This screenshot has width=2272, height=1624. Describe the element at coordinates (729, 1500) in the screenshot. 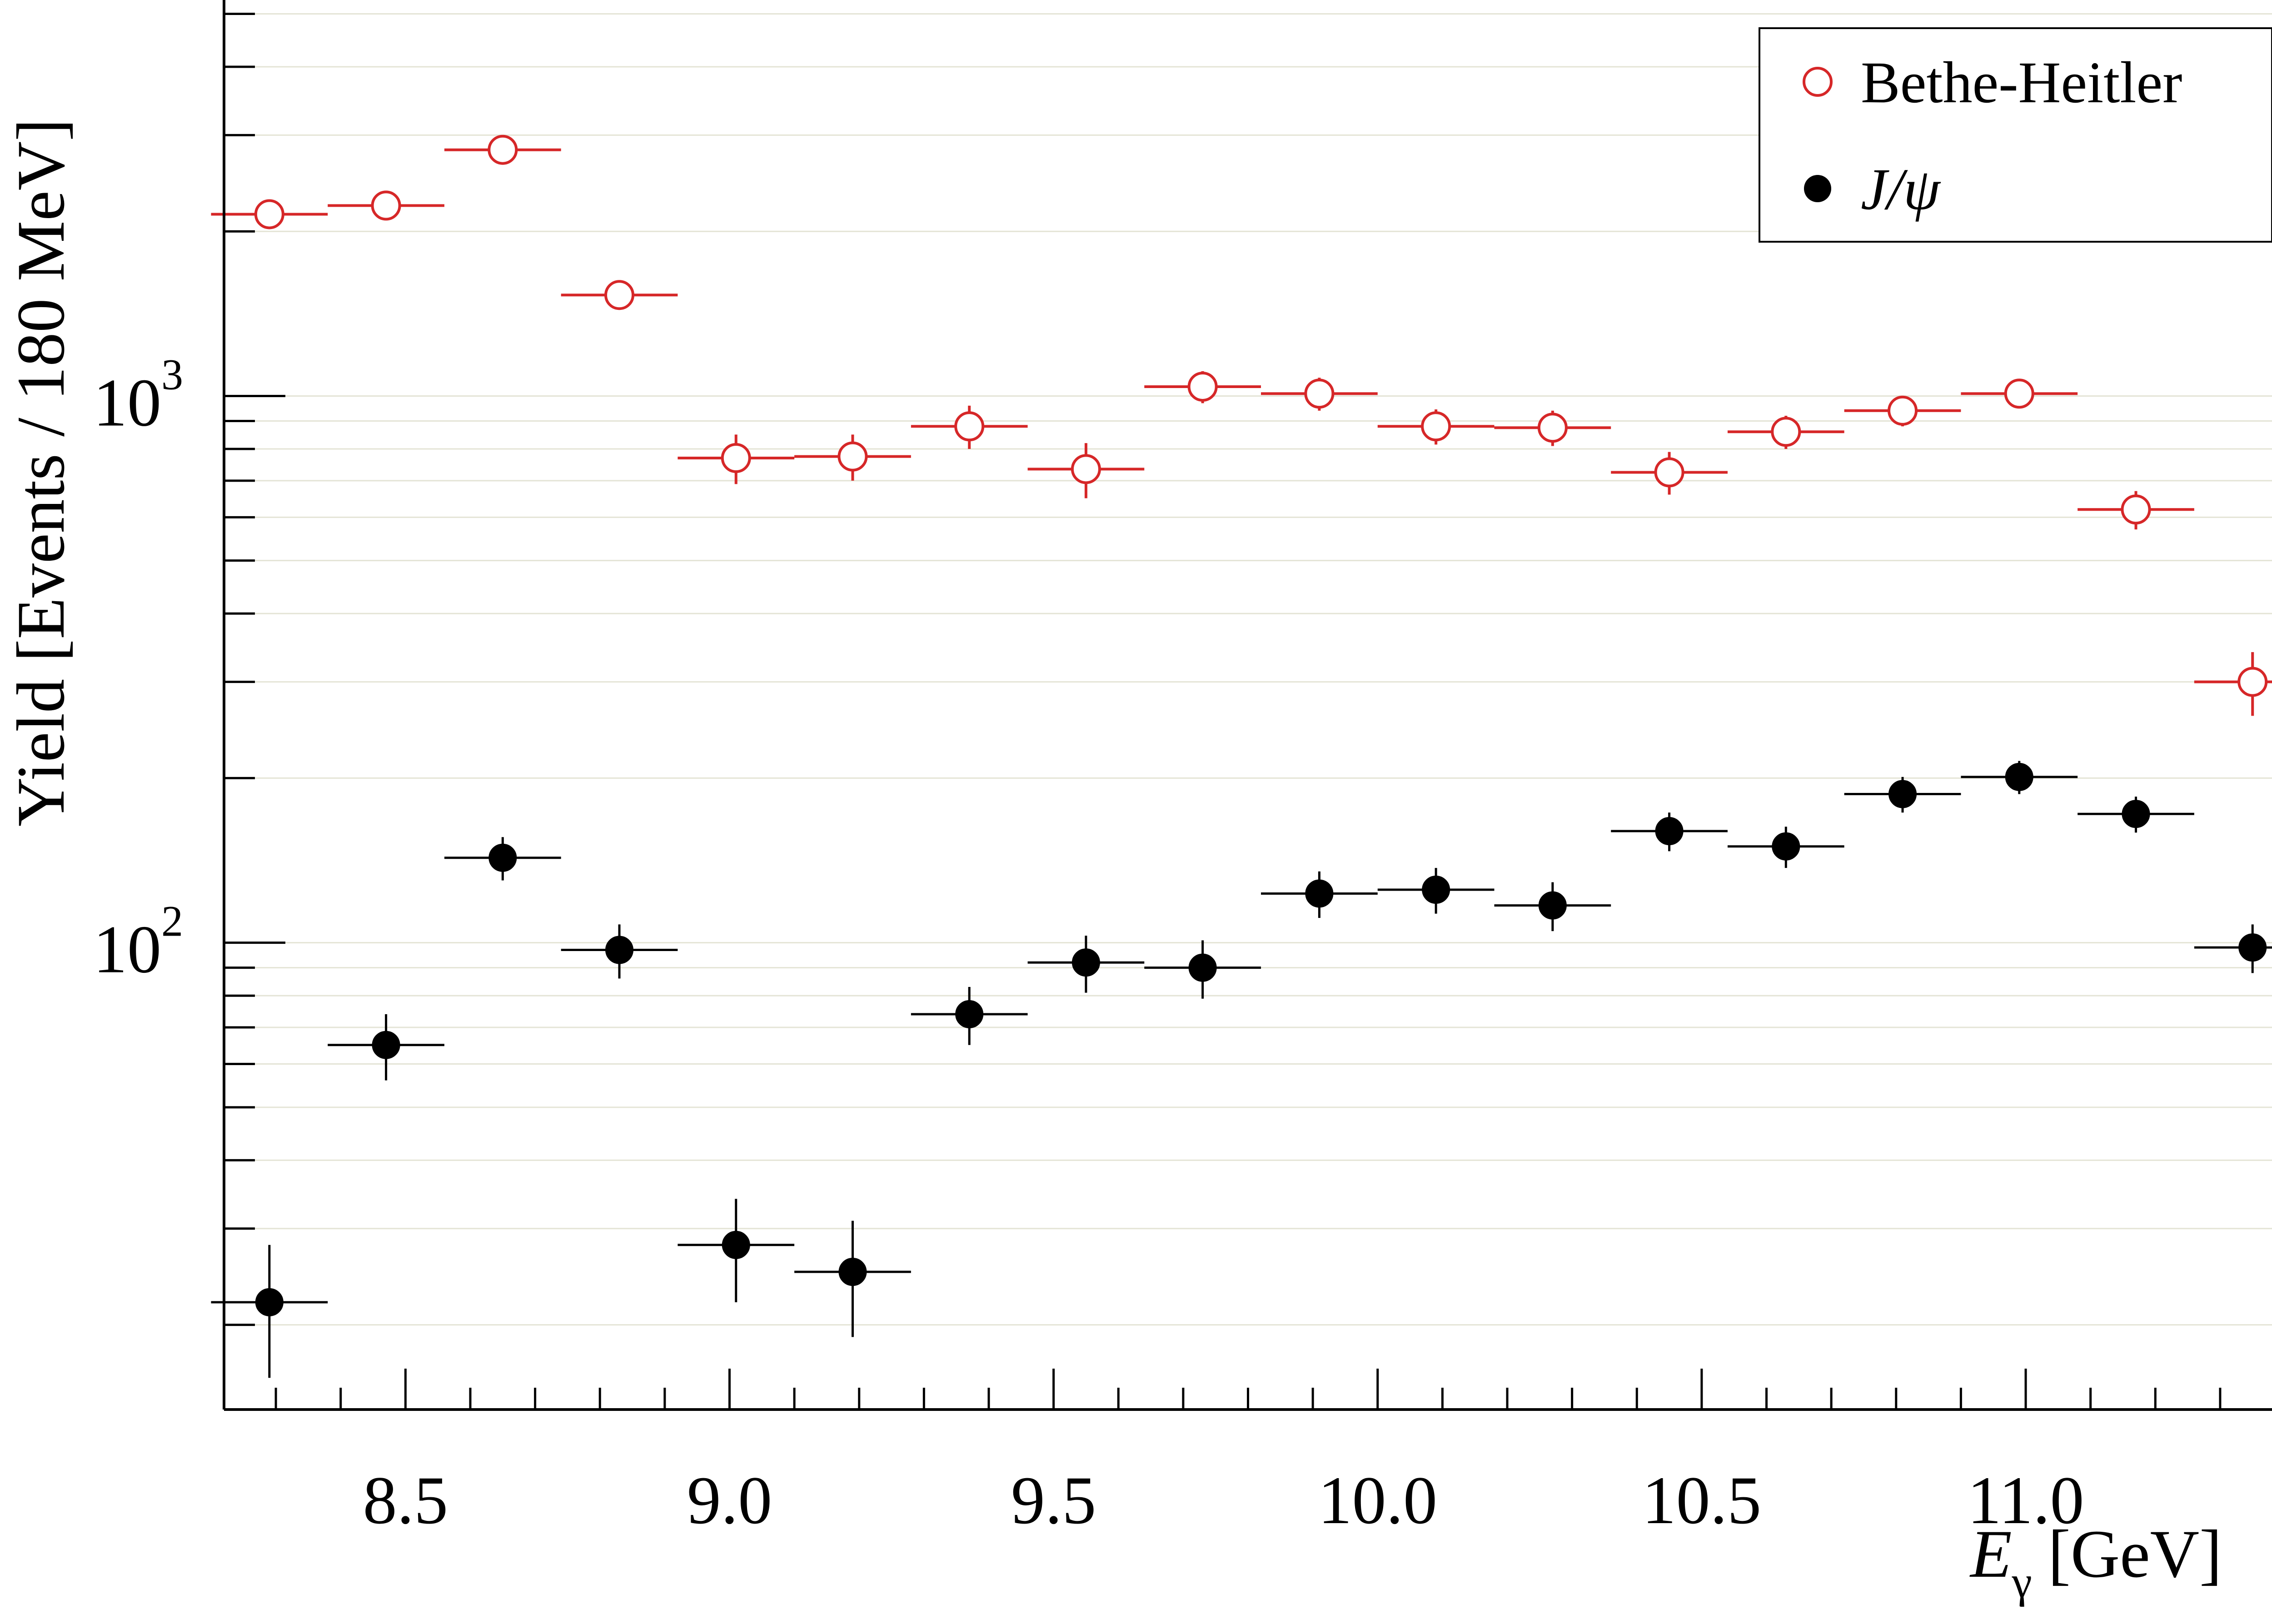

I see `x-tick-label: 9.0` at that location.